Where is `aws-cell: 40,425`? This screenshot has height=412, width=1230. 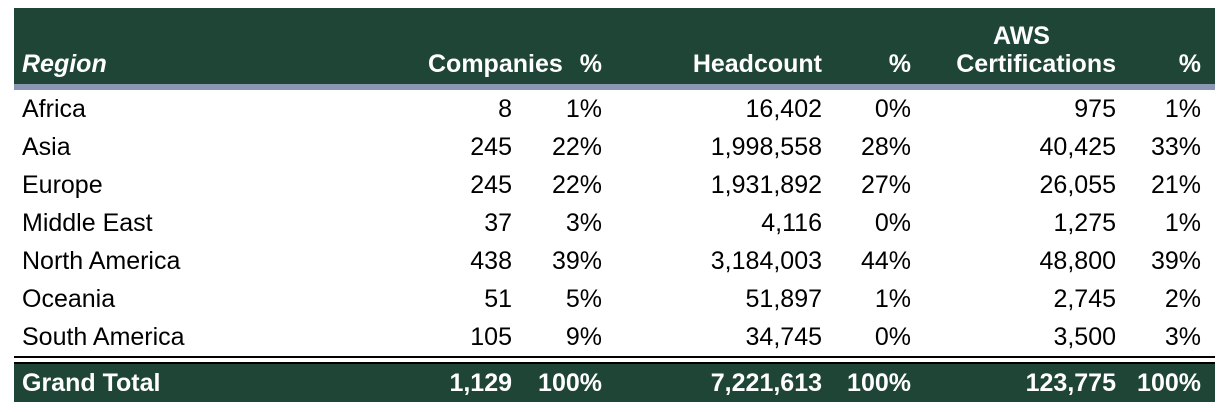 aws-cell: 40,425 is located at coordinates (1077, 146).